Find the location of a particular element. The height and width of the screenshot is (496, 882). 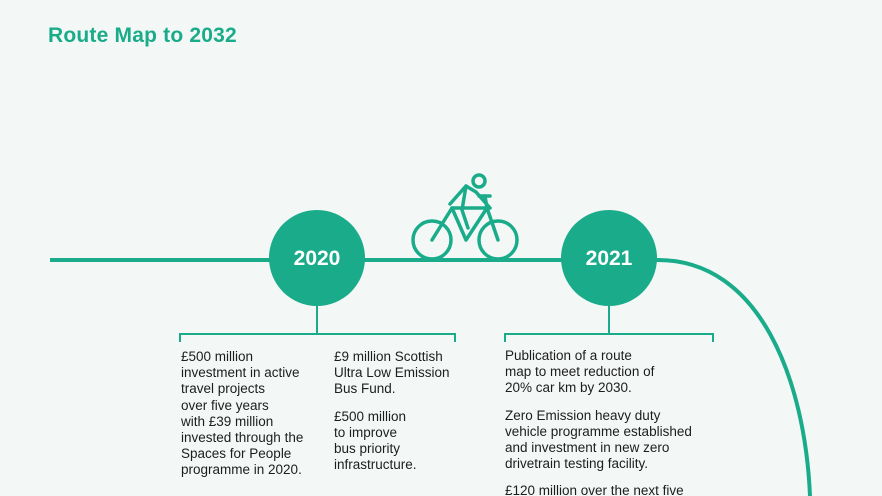

timeline-curve is located at coordinates (734, 377).